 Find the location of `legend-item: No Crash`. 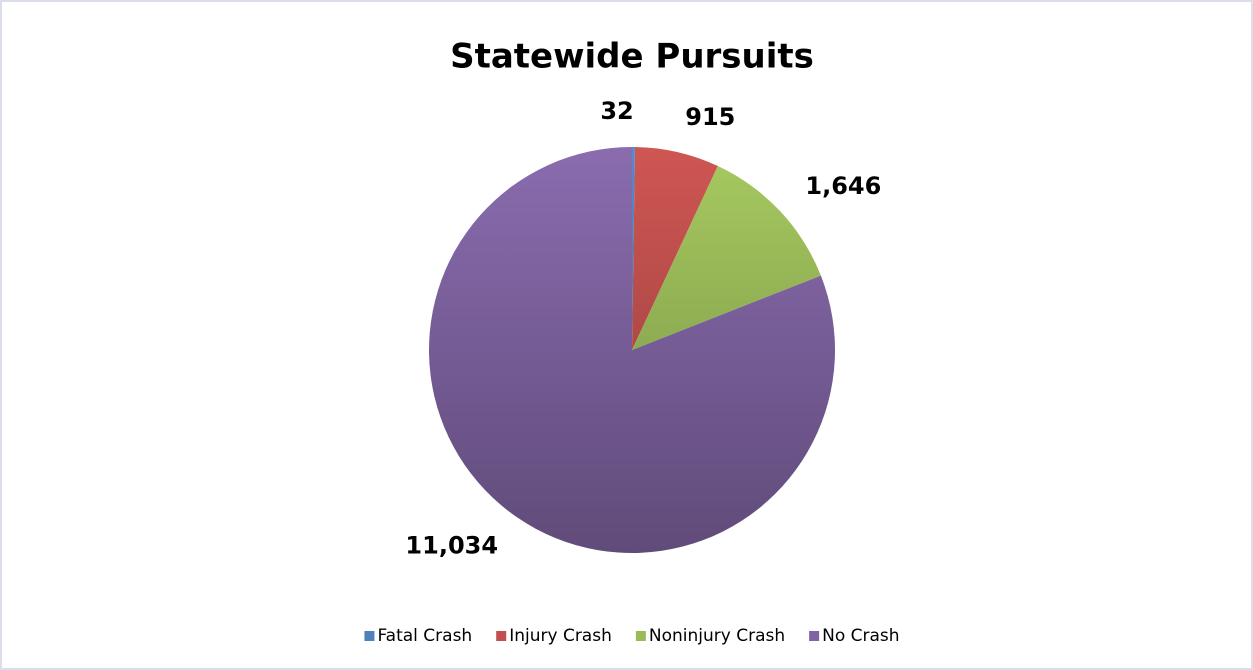

legend-item: No Crash is located at coordinates (854, 636).